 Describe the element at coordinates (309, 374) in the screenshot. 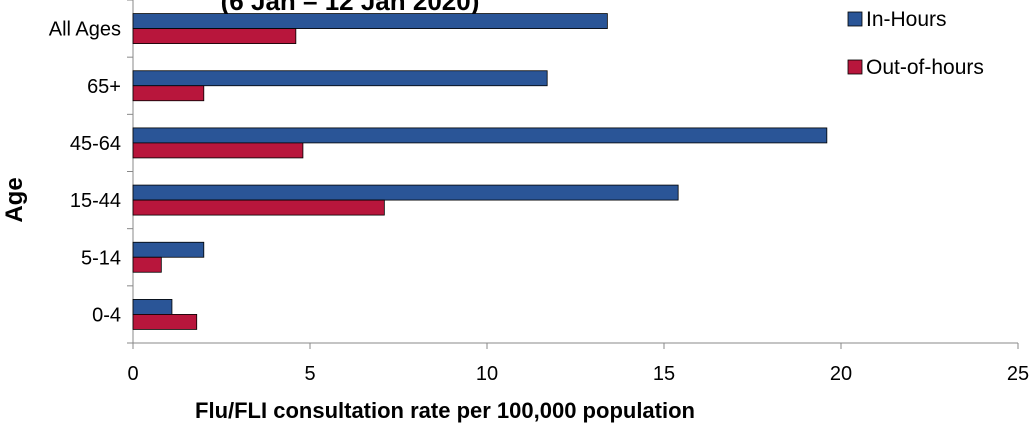

I see `x-tick-label: 5` at that location.